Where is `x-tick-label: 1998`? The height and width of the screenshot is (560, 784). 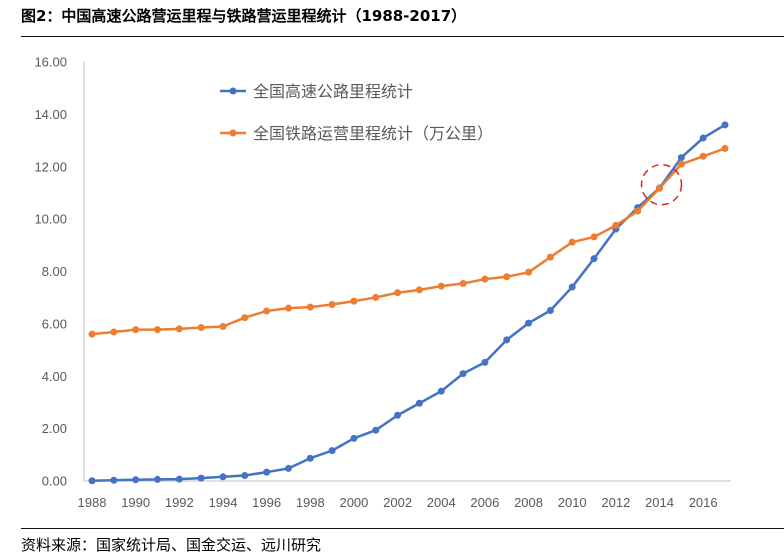
x-tick-label: 1998 is located at coordinates (310, 502).